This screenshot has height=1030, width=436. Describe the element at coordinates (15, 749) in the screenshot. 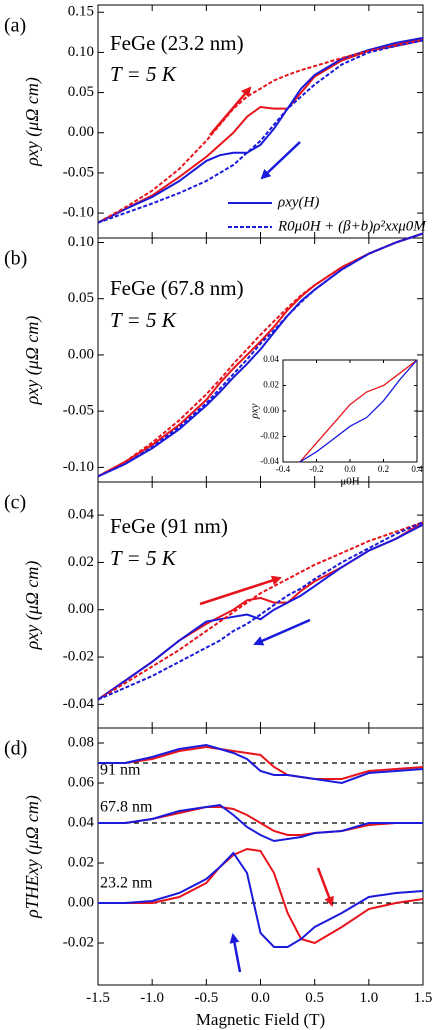

I see `panel-label: (d)` at that location.